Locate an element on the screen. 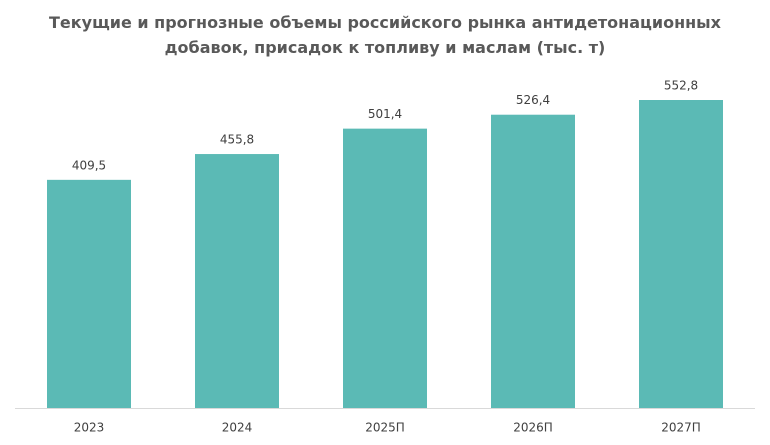 The width and height of the screenshot is (770, 445). value-label: 409,5 is located at coordinates (89, 165).